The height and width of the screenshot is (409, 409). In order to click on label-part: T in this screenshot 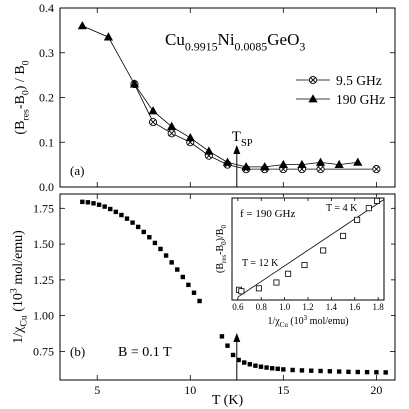, I will do `click(236, 137)`.